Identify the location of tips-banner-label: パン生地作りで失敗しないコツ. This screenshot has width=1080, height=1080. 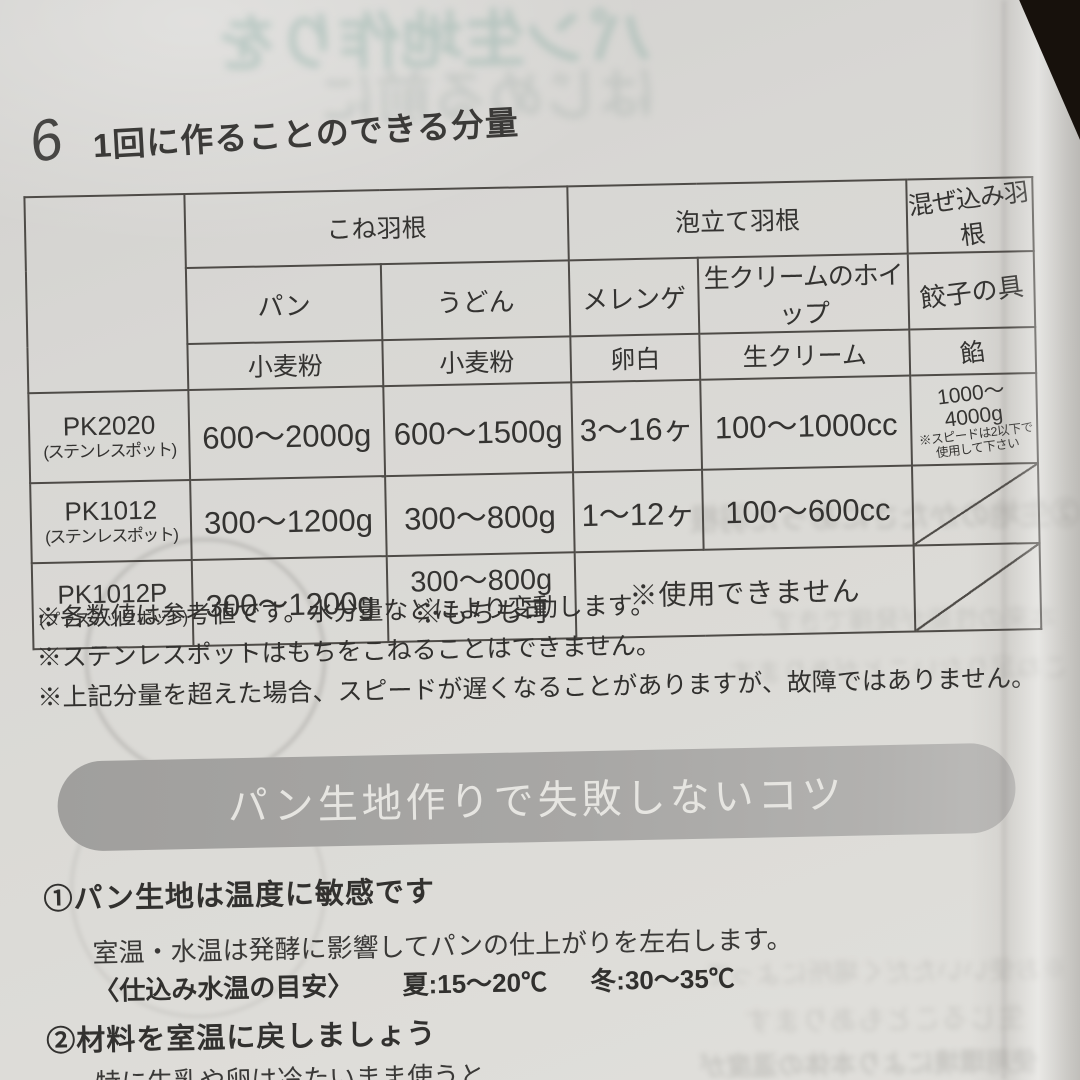
(537, 801).